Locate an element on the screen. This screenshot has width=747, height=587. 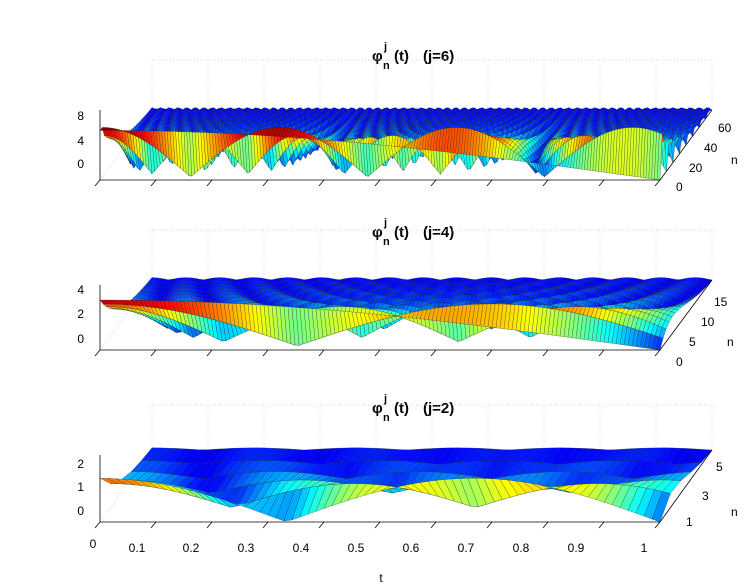
panel-j6-title-sup: j is located at coordinates (385, 47).